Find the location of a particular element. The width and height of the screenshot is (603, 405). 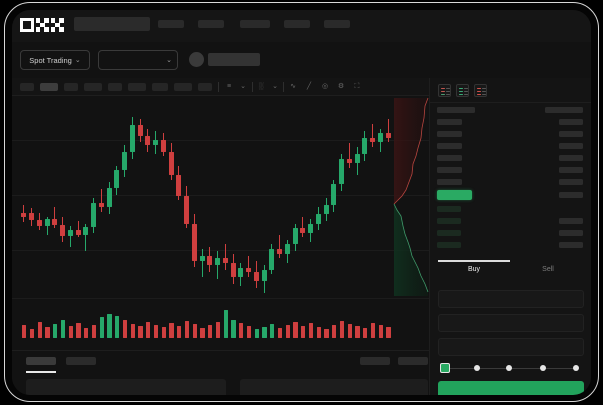

timeframe-1mo is located at coordinates (160, 87).